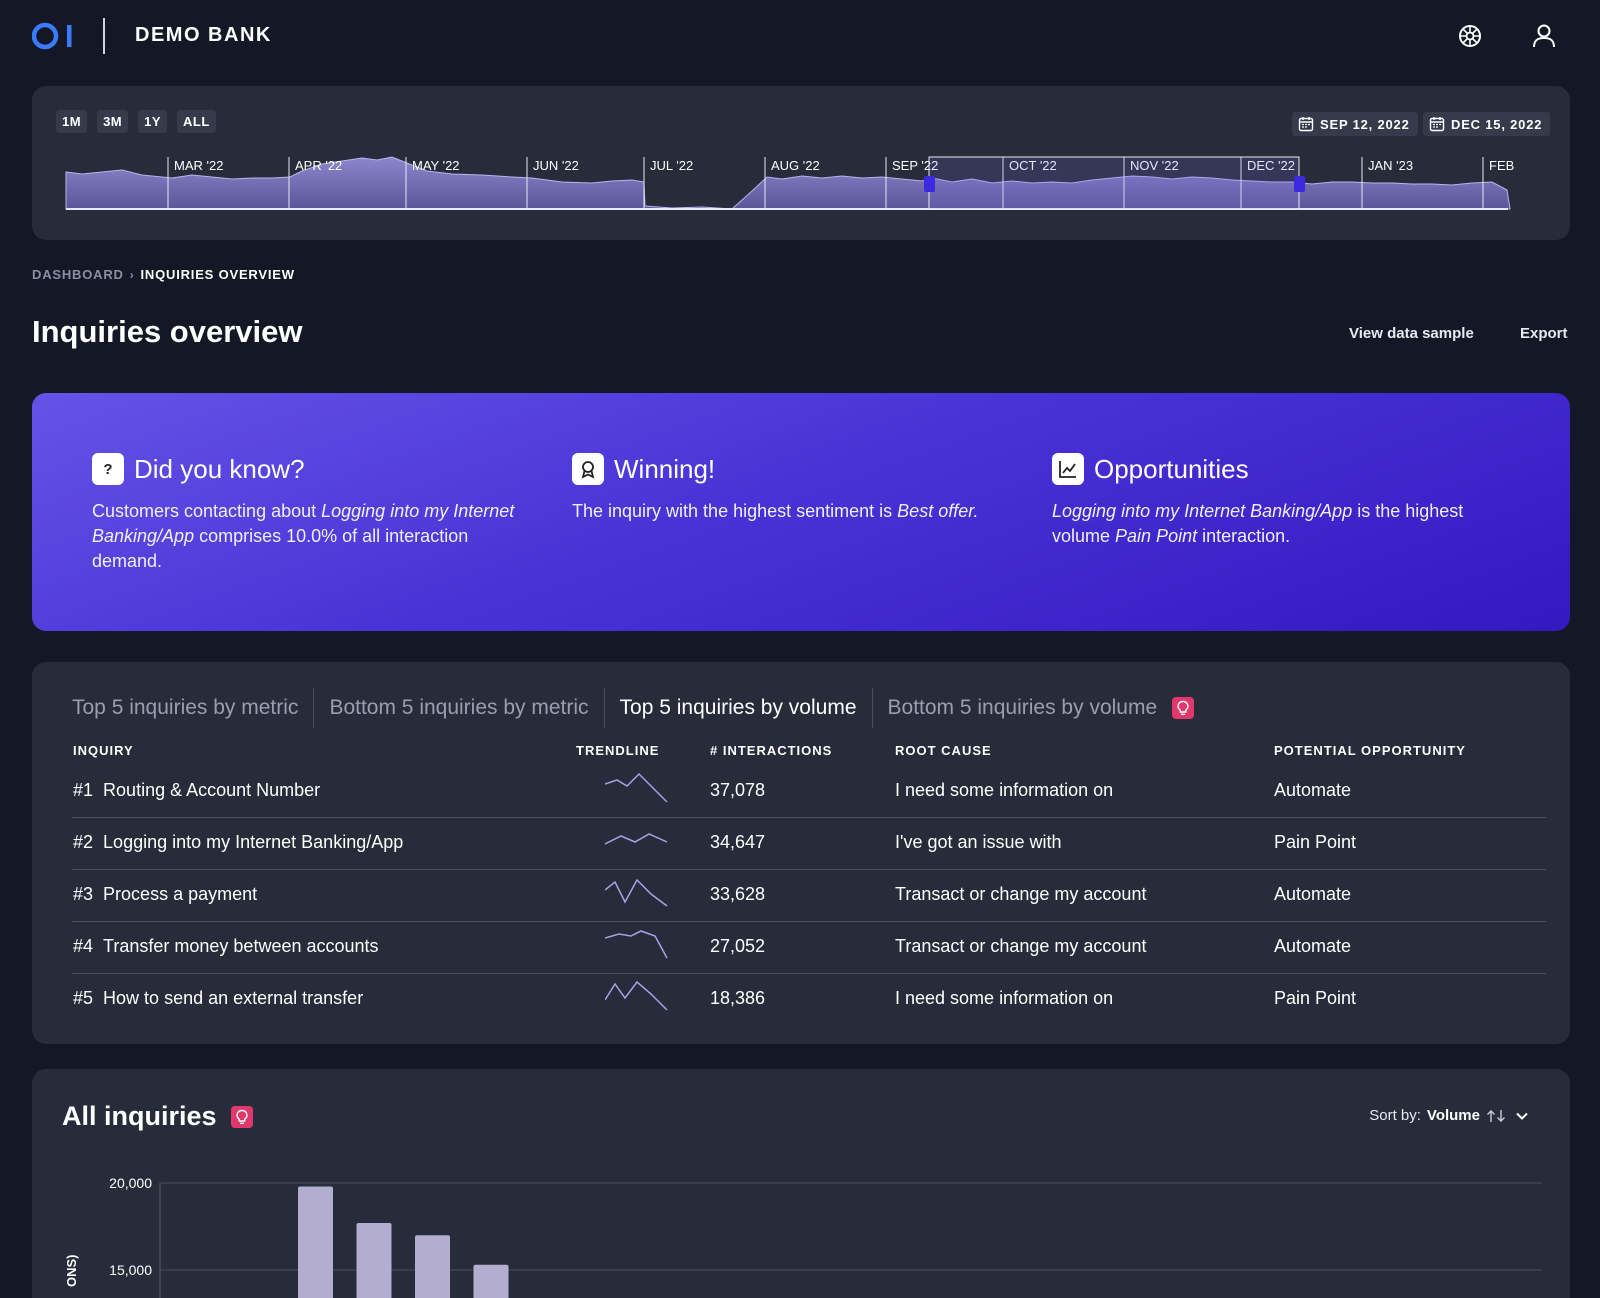 The width and height of the screenshot is (1600, 1298). I want to click on brand-name: DEMO BANK, so click(203, 35).